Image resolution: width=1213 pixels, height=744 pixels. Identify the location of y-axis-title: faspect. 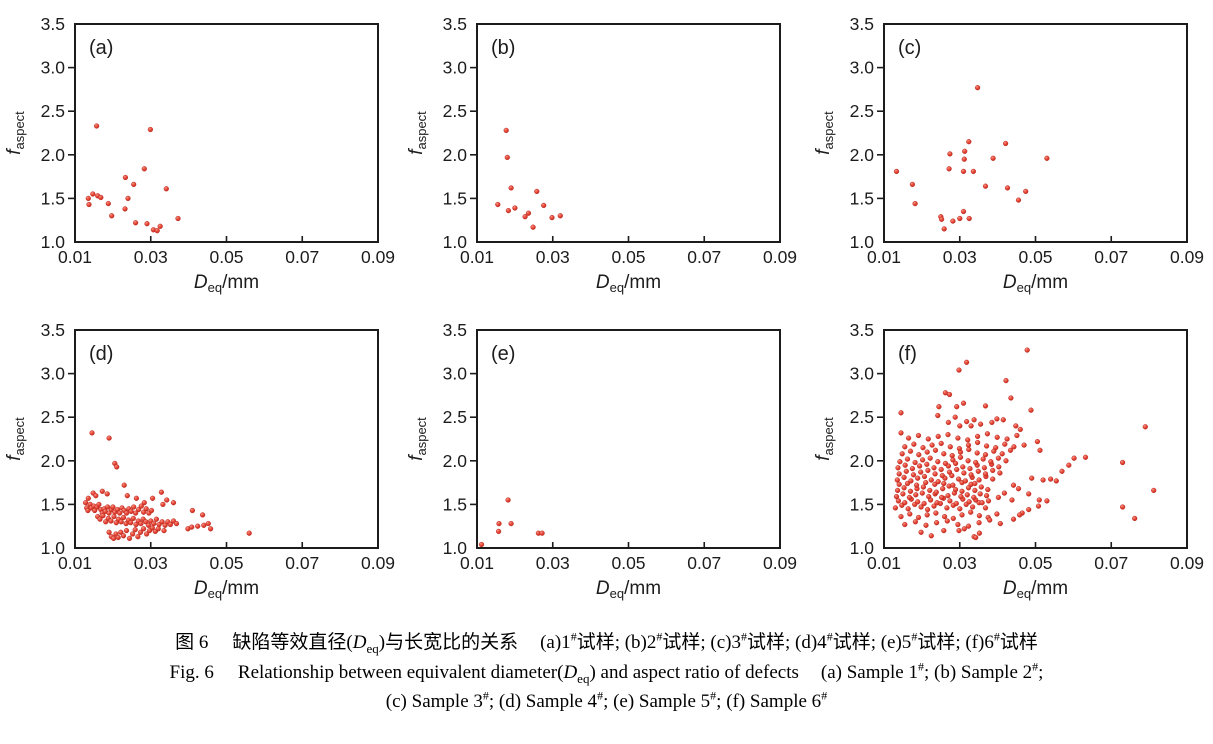
(824, 133).